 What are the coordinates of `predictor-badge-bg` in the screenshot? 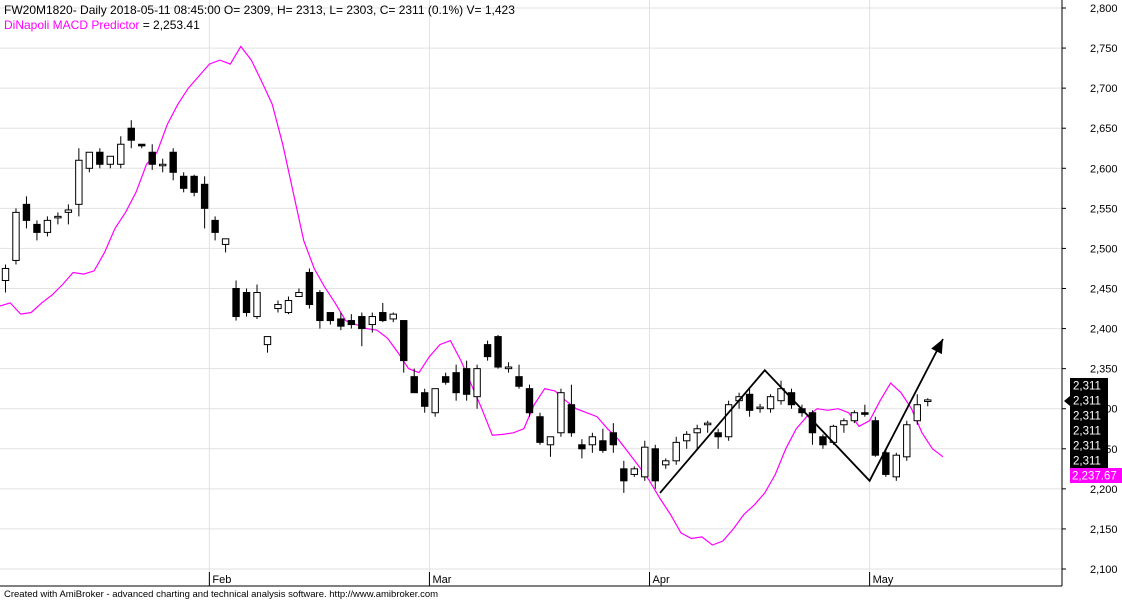 It's located at (1096, 475).